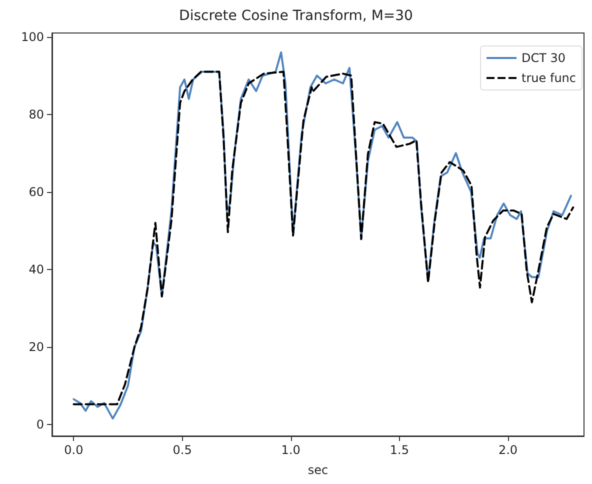  What do you see at coordinates (36, 114) in the screenshot?
I see `y-tick-label: 80` at bounding box center [36, 114].